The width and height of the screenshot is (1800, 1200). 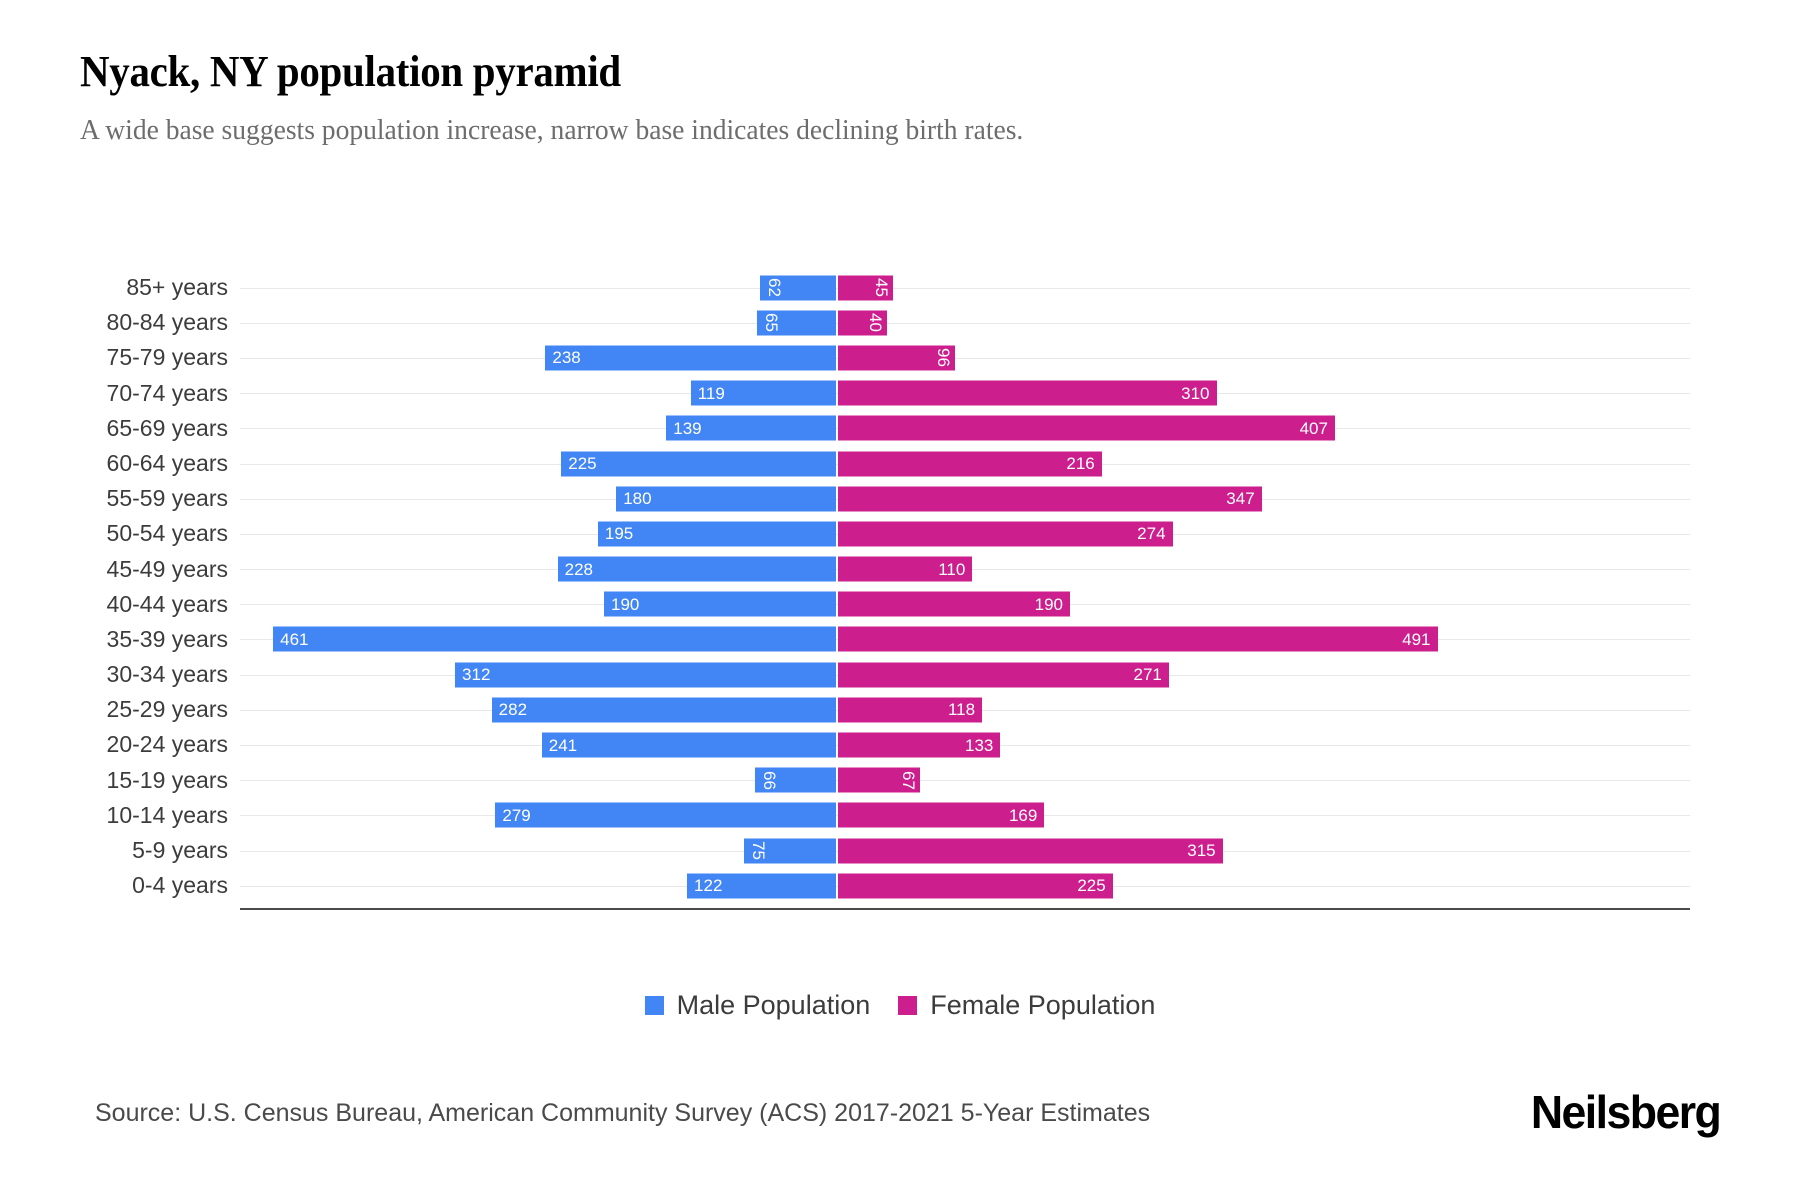 What do you see at coordinates (687, 428) in the screenshot?
I see `bar-value-male: 139` at bounding box center [687, 428].